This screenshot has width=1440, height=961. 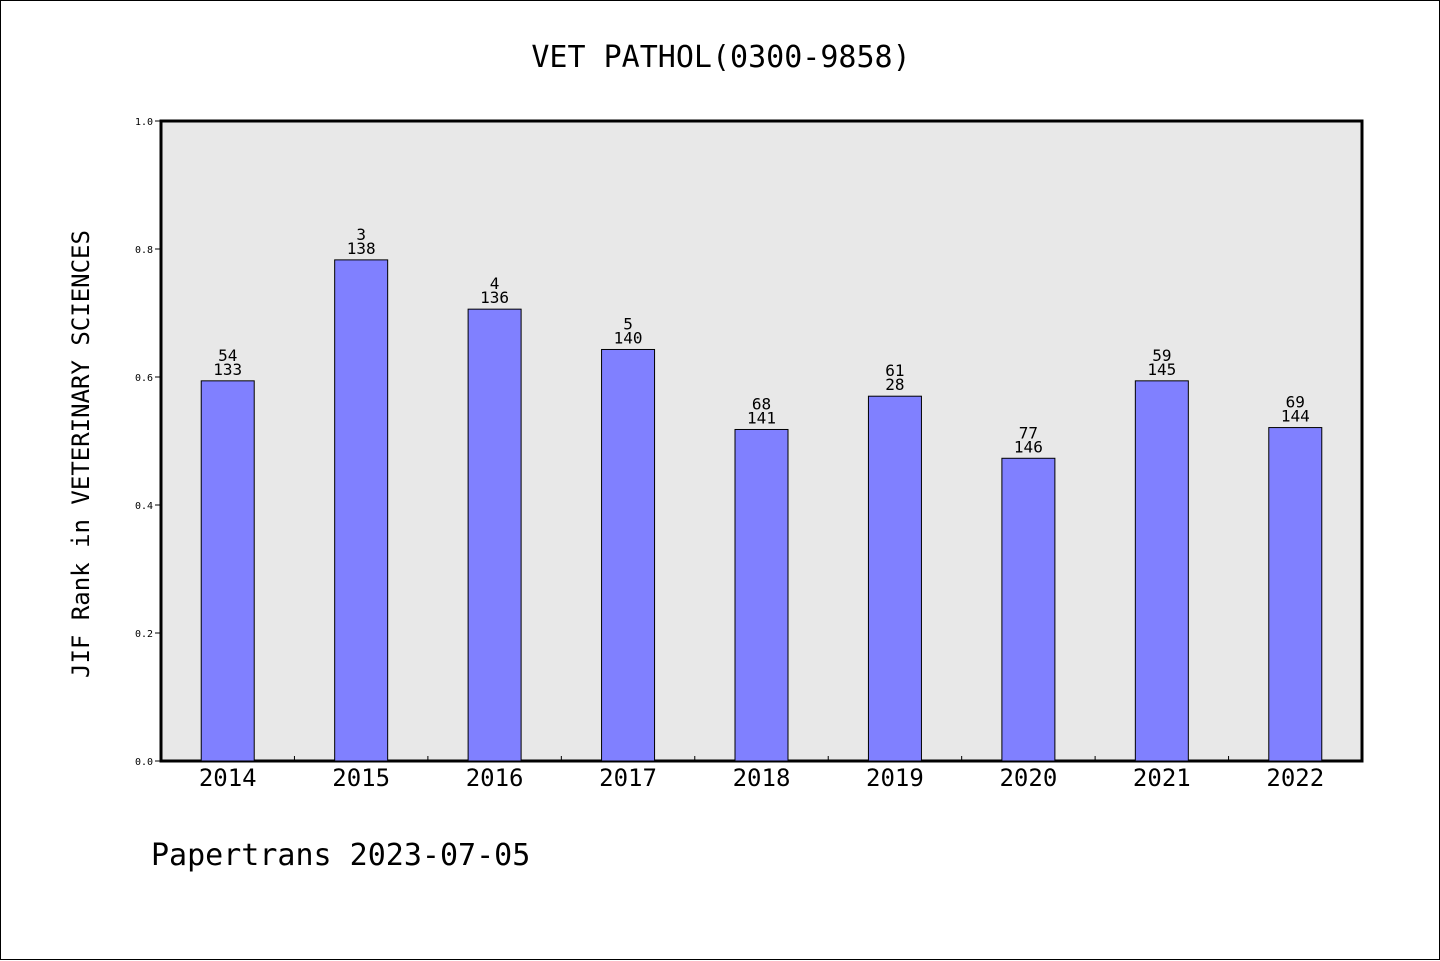 I want to click on bar-rank-label: 54, so click(x=227, y=355).